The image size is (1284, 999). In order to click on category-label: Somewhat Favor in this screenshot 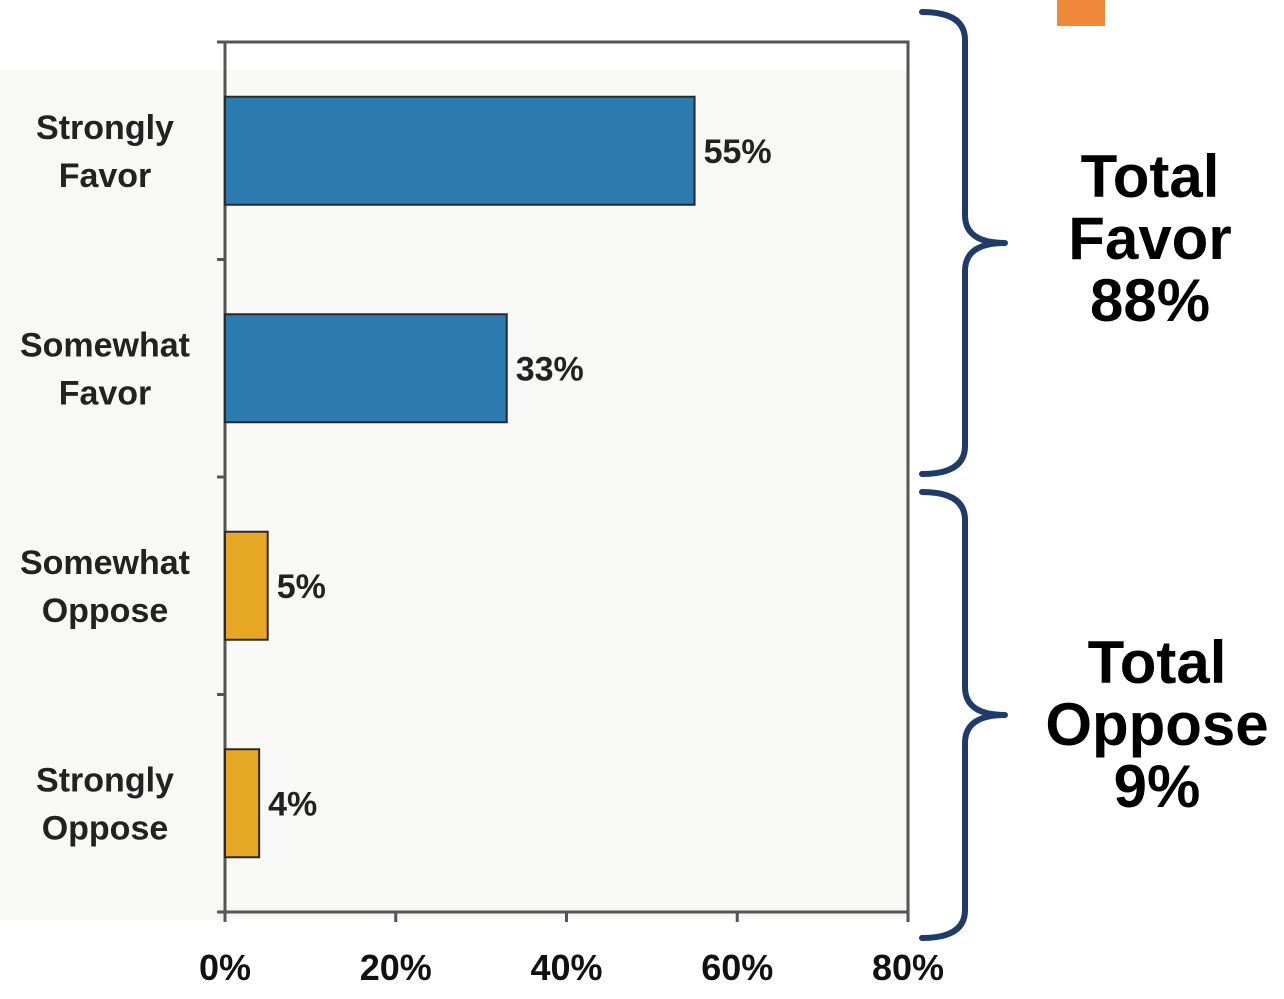, I will do `click(105, 369)`.